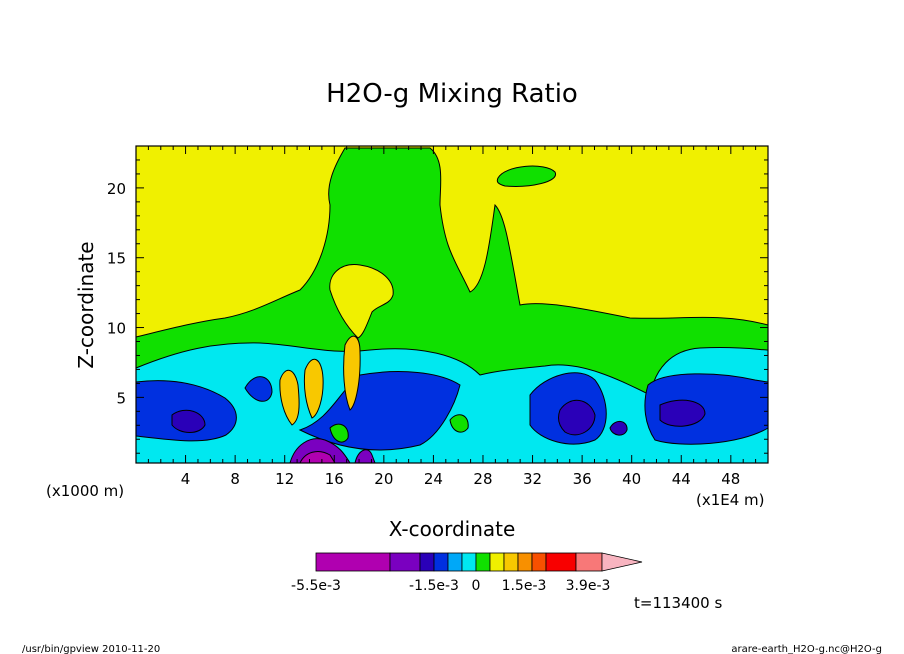 This screenshot has height=654, width=904. I want to click on y-tick-label: 15, so click(116, 259).